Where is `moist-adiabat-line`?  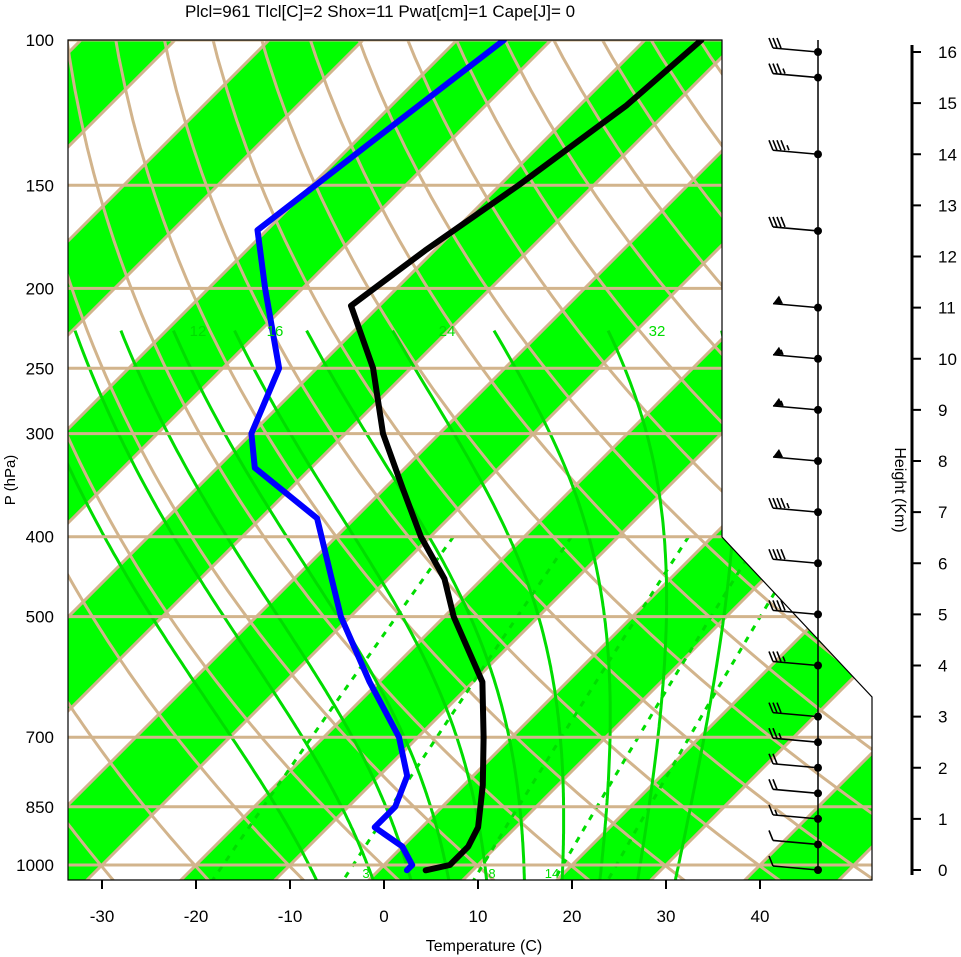
moist-adiabat-line is located at coordinates (552, 604).